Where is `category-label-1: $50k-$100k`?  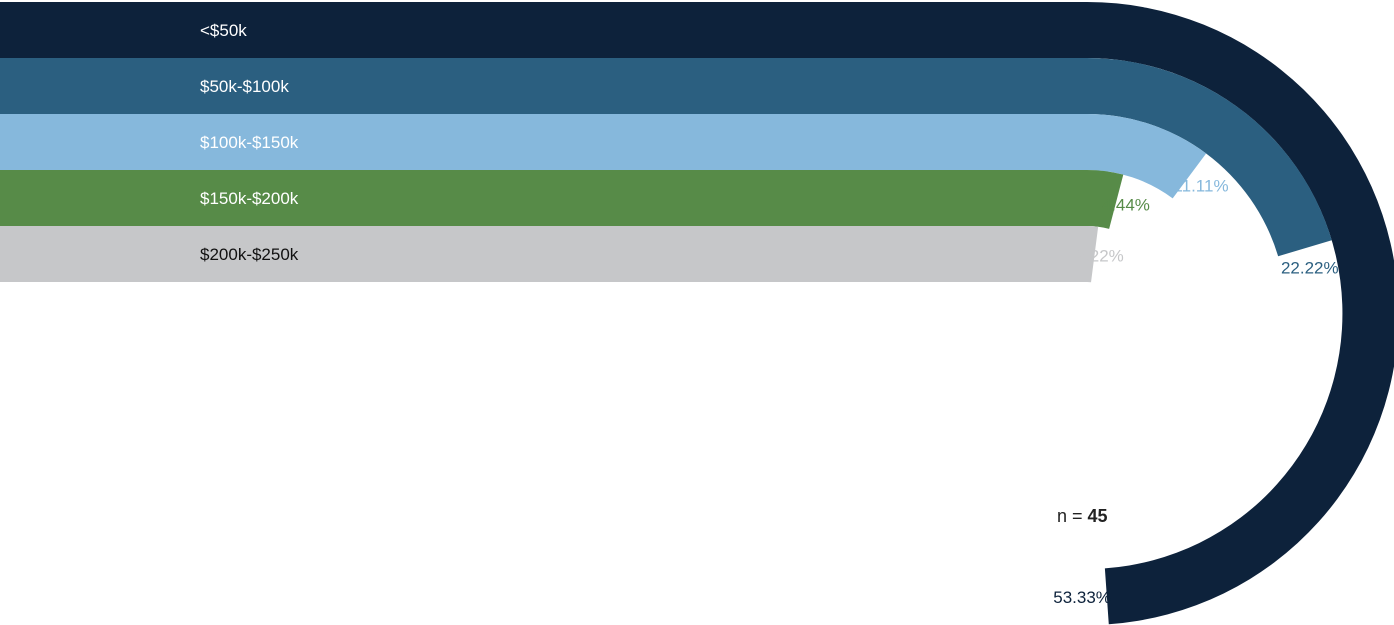 category-label-1: $50k-$100k is located at coordinates (244, 86).